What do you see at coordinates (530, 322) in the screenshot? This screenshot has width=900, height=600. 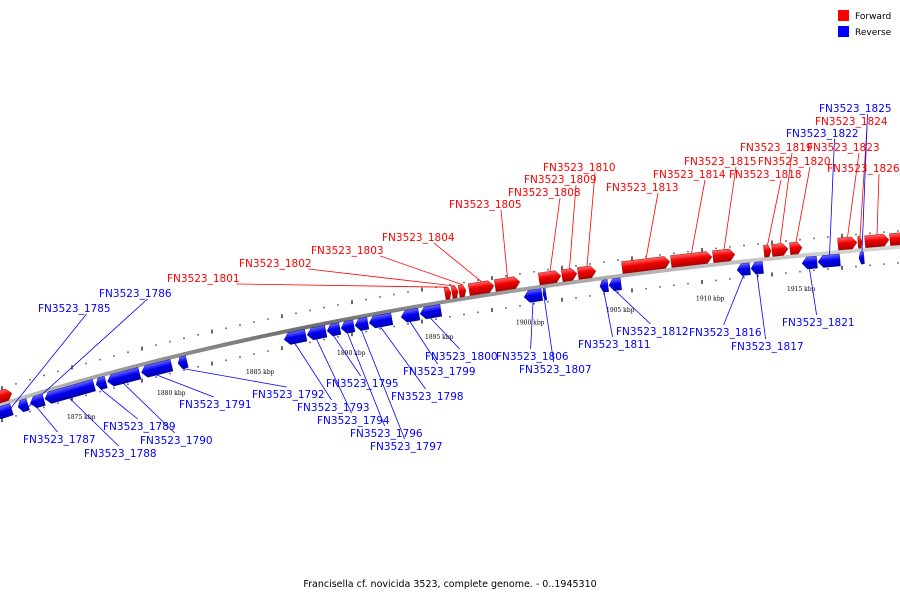 I see `scale-label: 1900 kbp` at bounding box center [530, 322].